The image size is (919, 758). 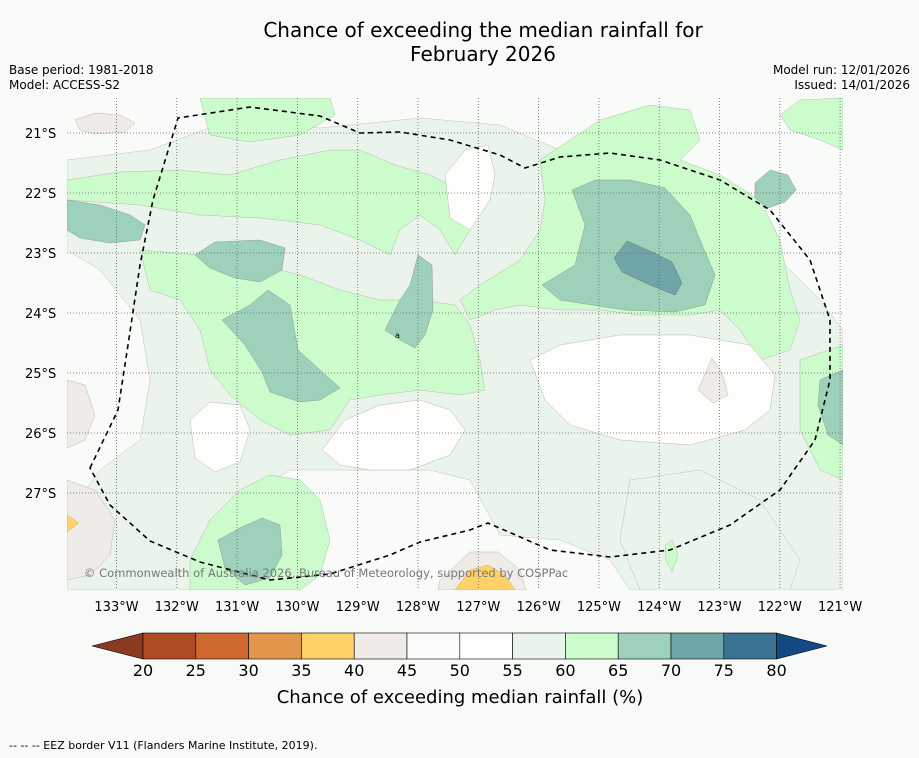 I want to click on colorbar-tick-label: 65, so click(x=618, y=670).